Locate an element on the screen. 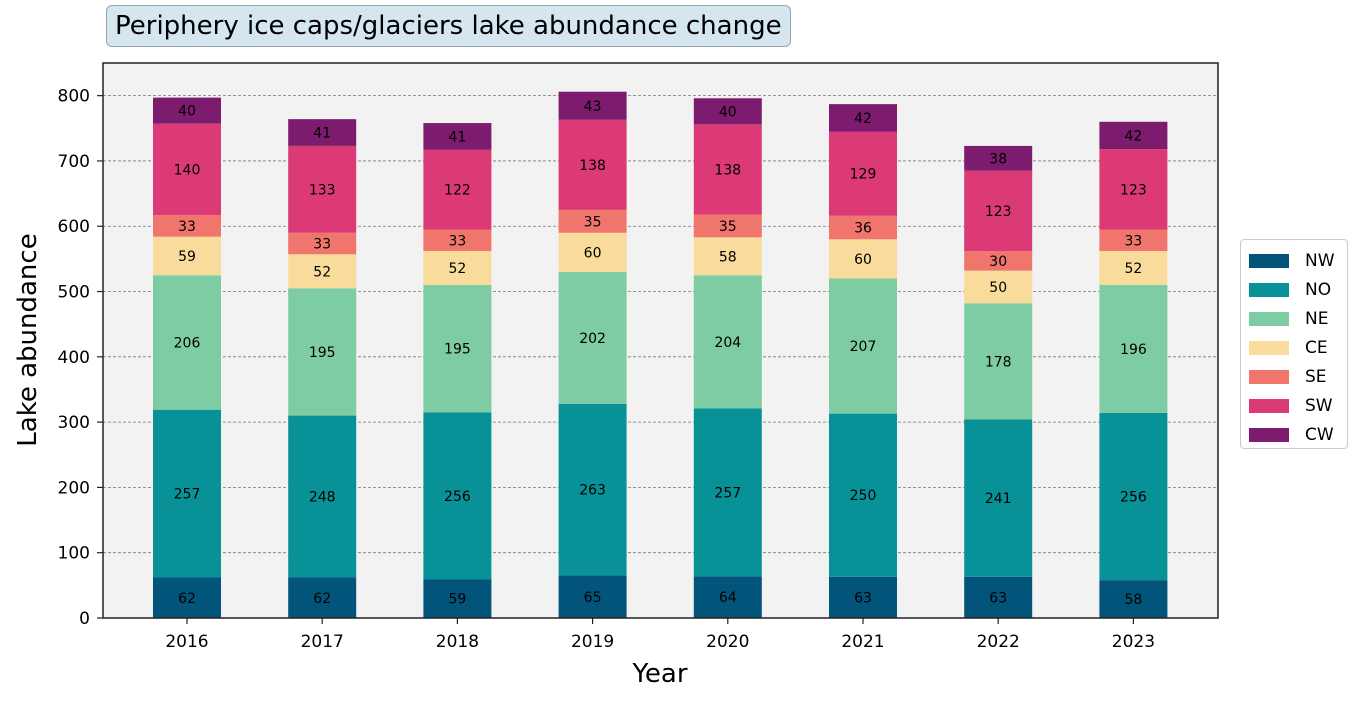 The image size is (1360, 701). data-label: 140 is located at coordinates (187, 170).